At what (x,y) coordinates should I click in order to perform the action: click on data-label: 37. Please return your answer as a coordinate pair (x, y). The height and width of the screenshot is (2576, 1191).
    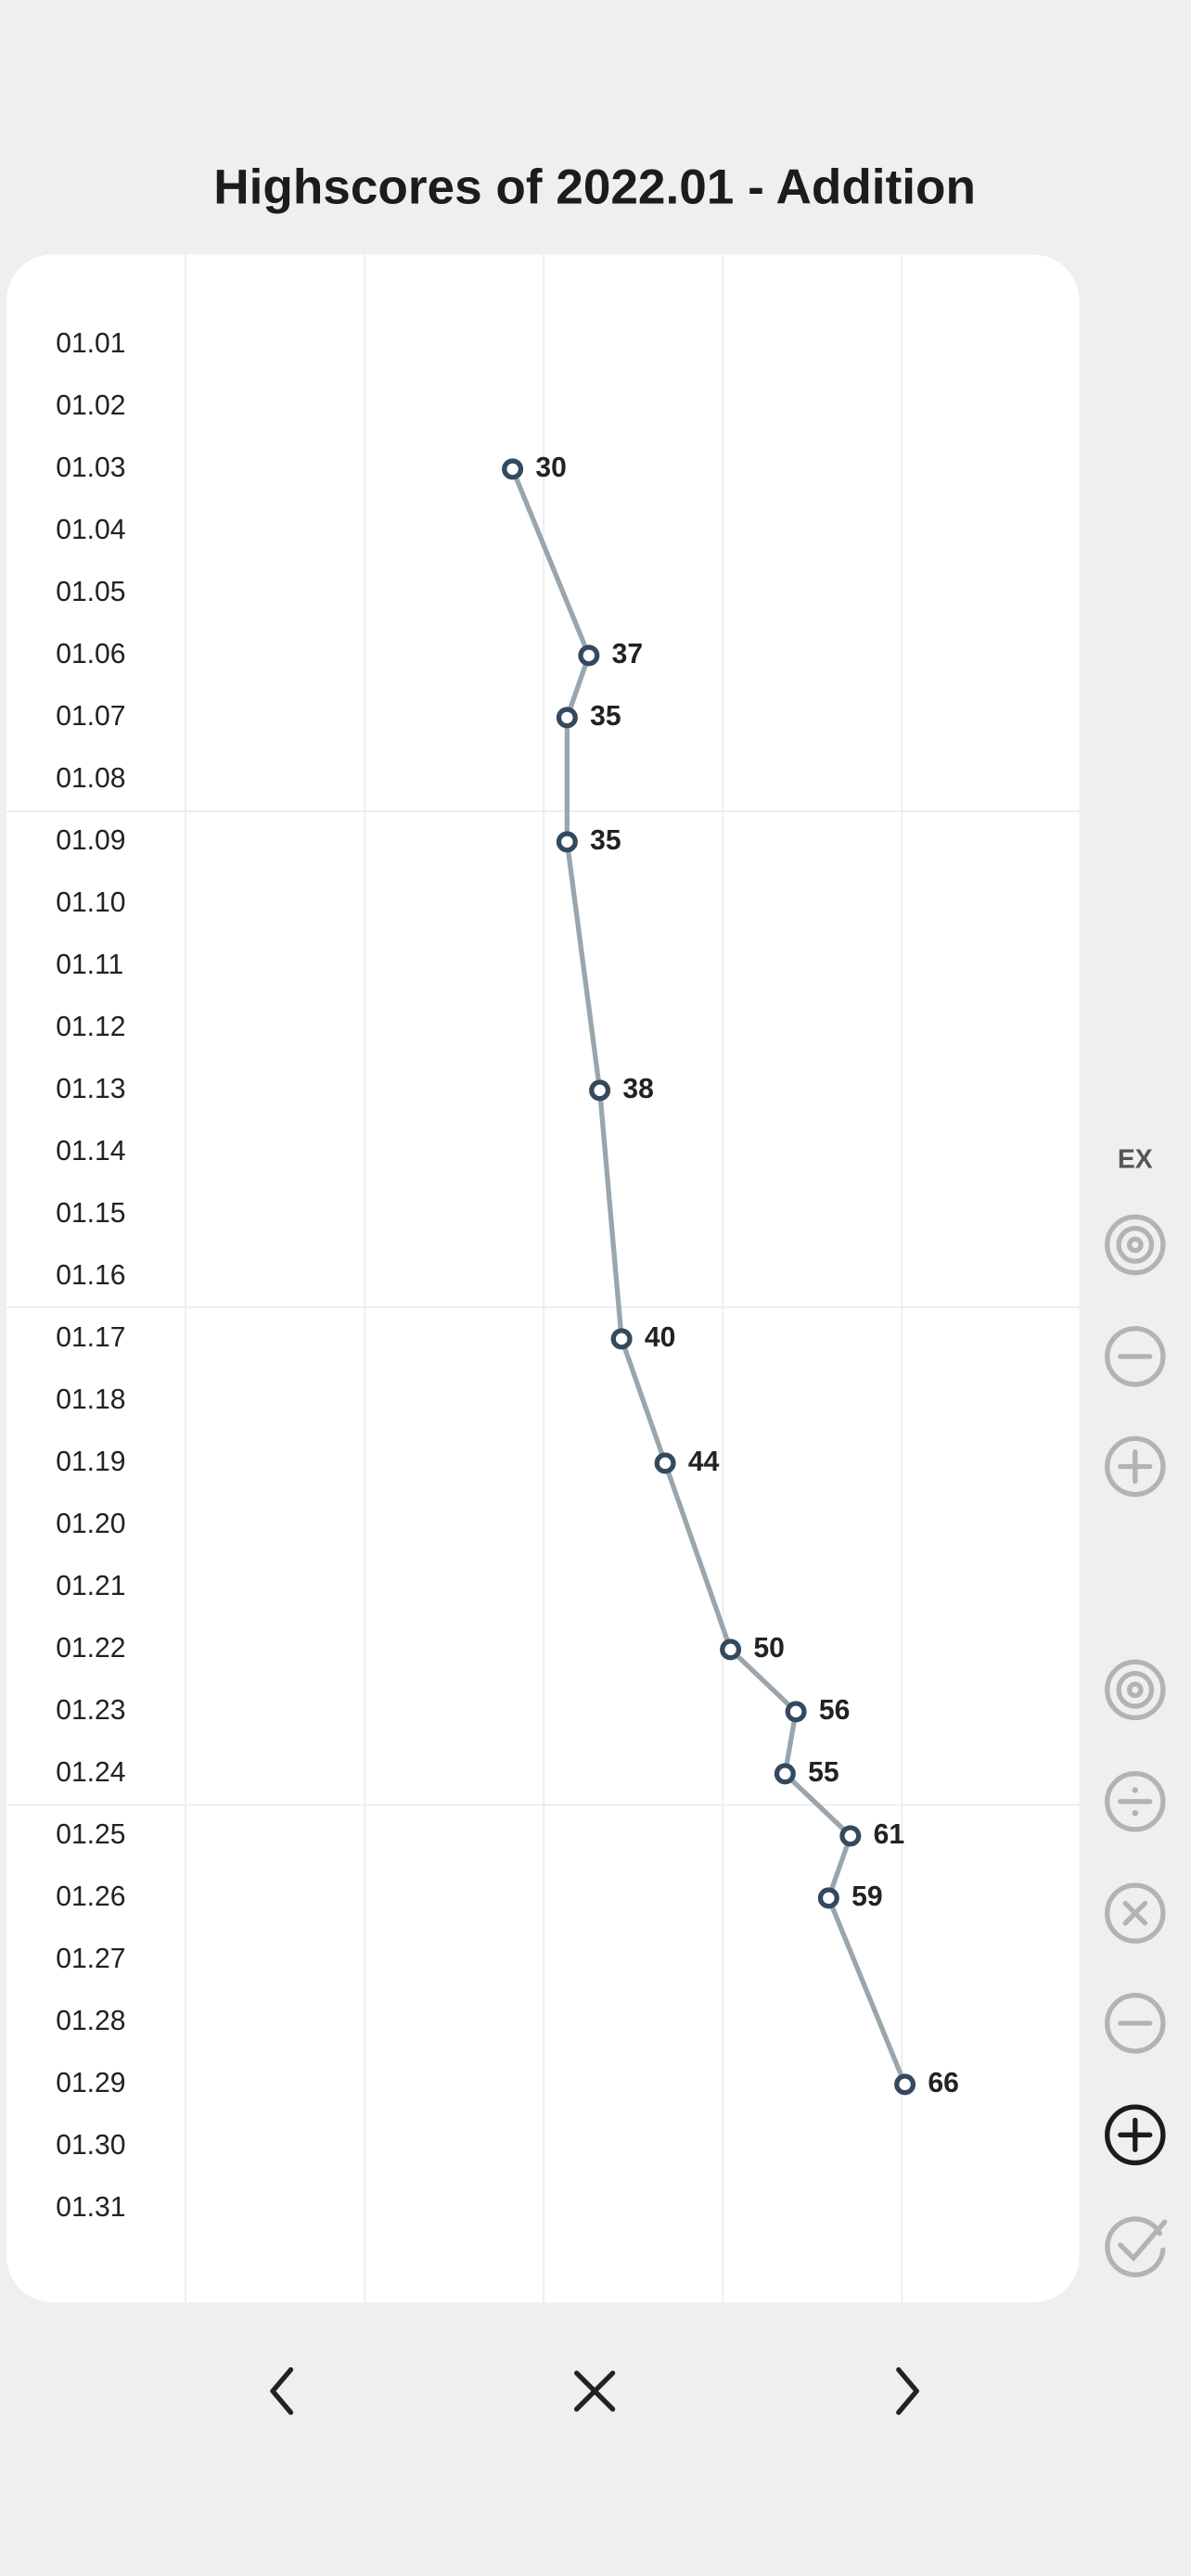
    Looking at the image, I should click on (627, 655).